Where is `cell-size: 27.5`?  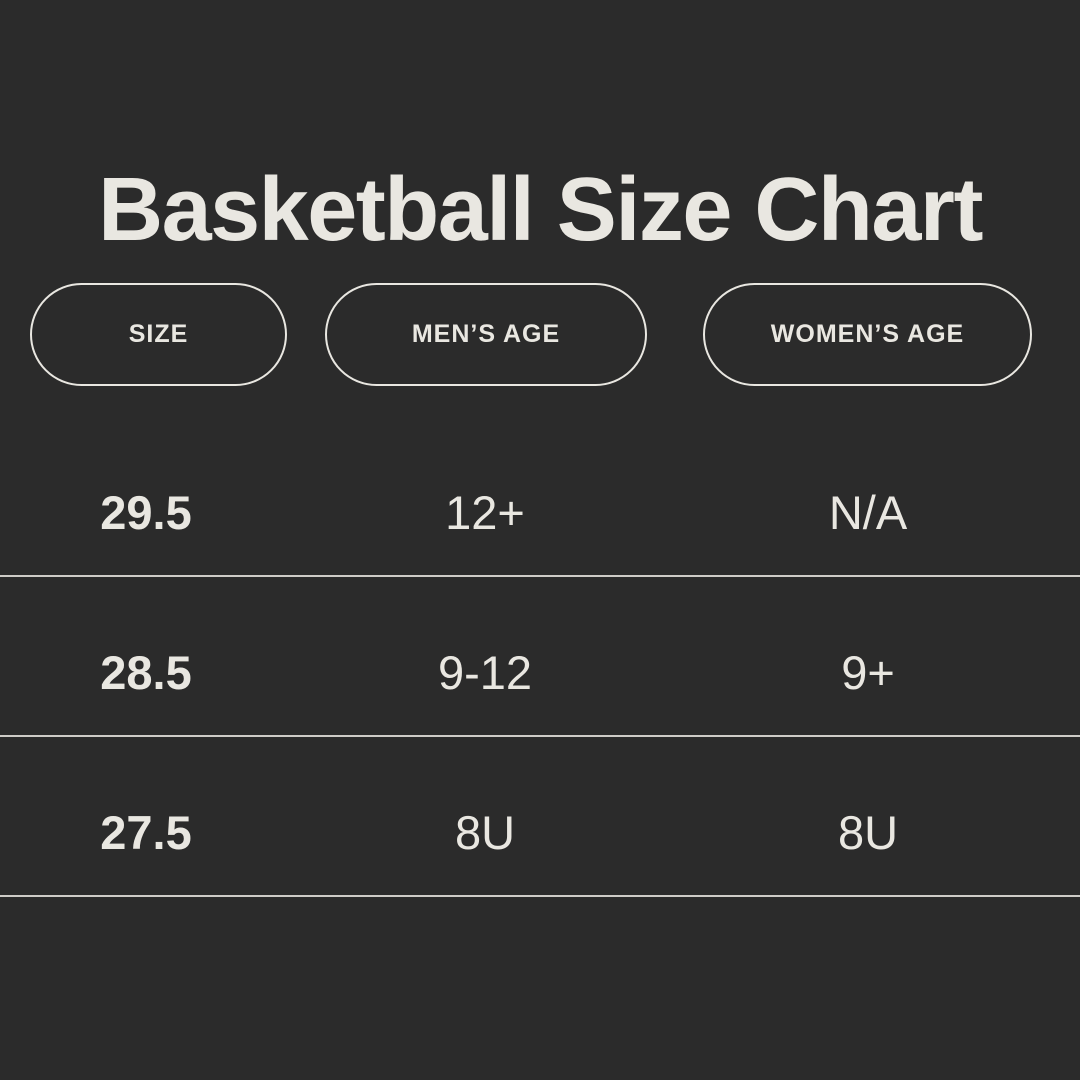 cell-size: 27.5 is located at coordinates (146, 832).